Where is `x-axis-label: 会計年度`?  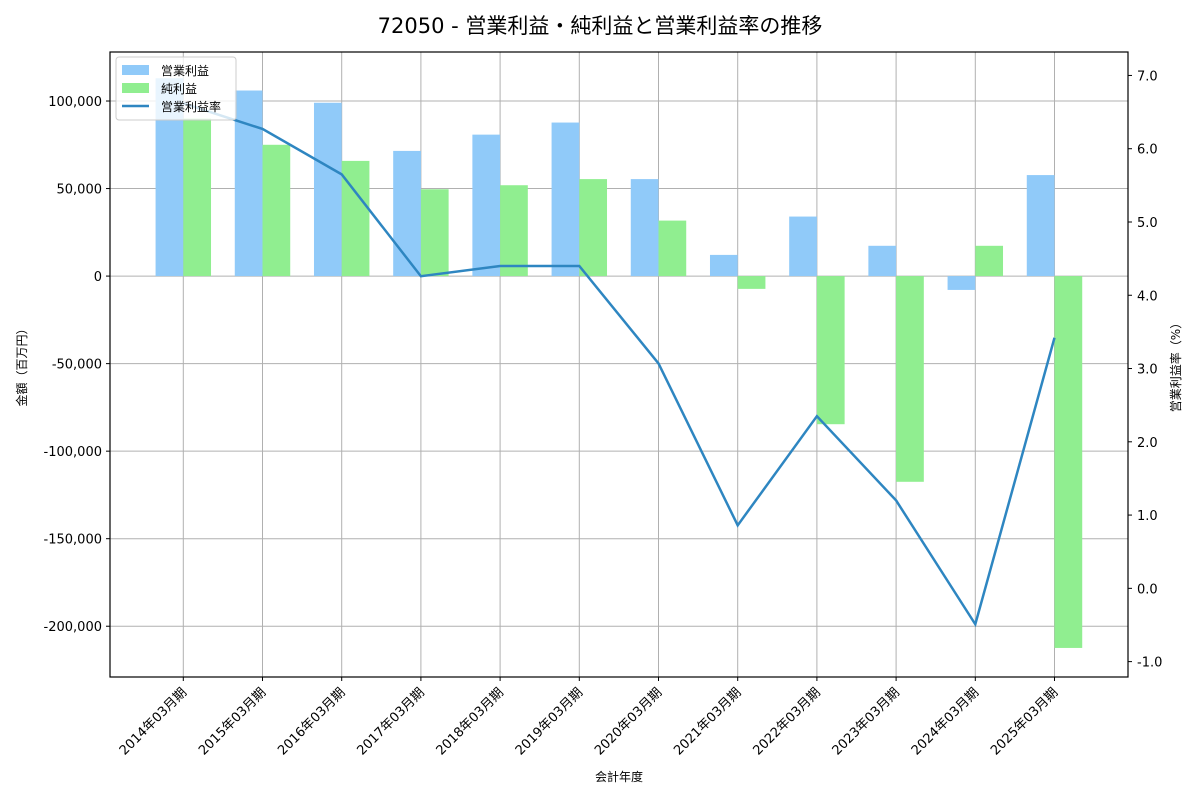
x-axis-label: 会計年度 is located at coordinates (619, 776).